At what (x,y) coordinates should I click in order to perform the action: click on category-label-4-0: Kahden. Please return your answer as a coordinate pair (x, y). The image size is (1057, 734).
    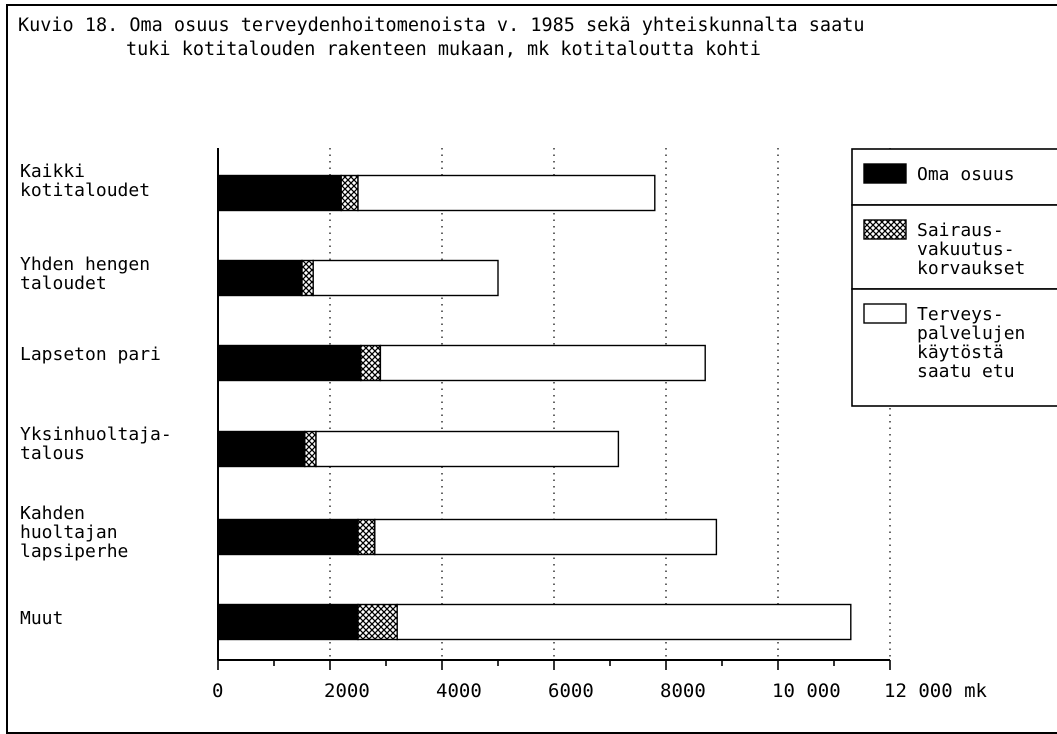
    Looking at the image, I should click on (52, 513).